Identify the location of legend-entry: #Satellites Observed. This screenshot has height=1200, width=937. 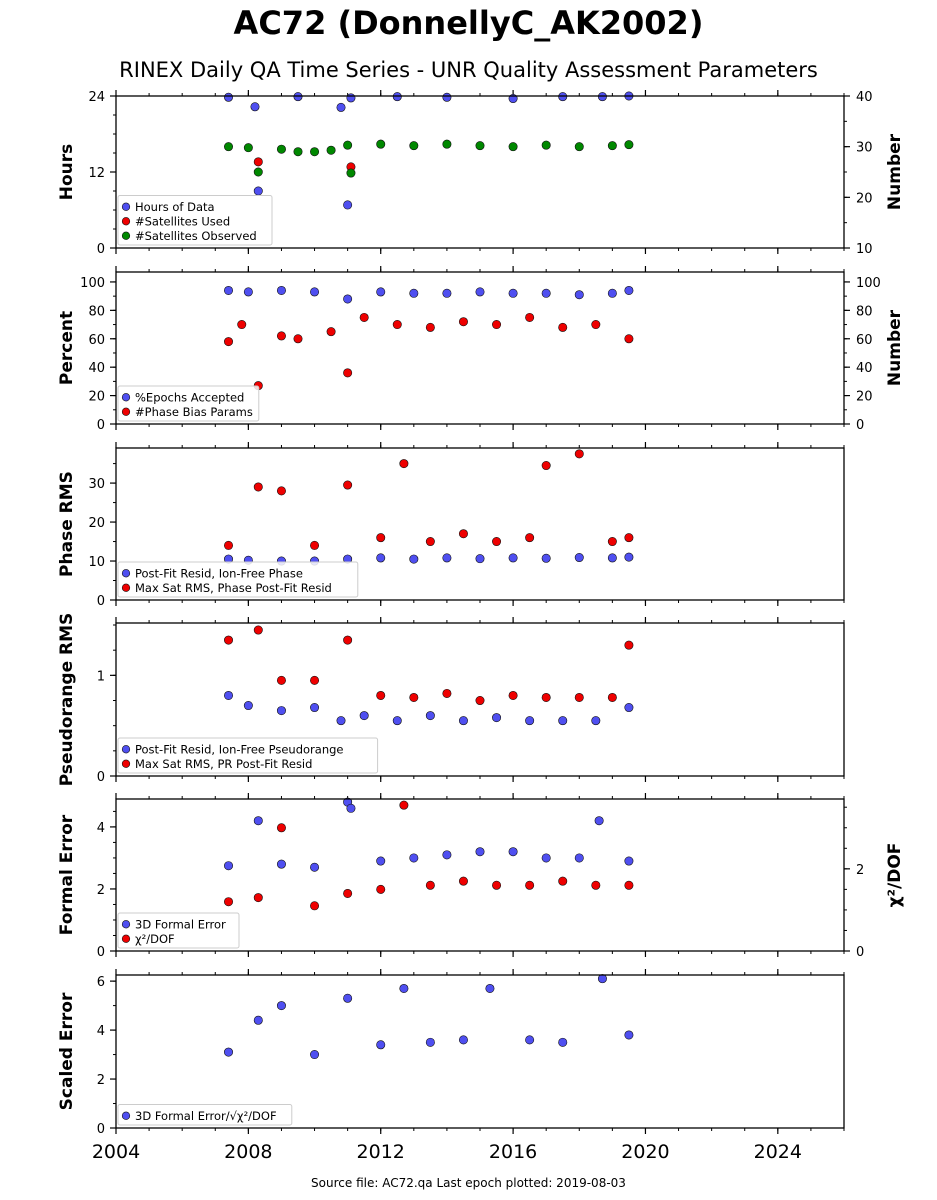
(196, 236).